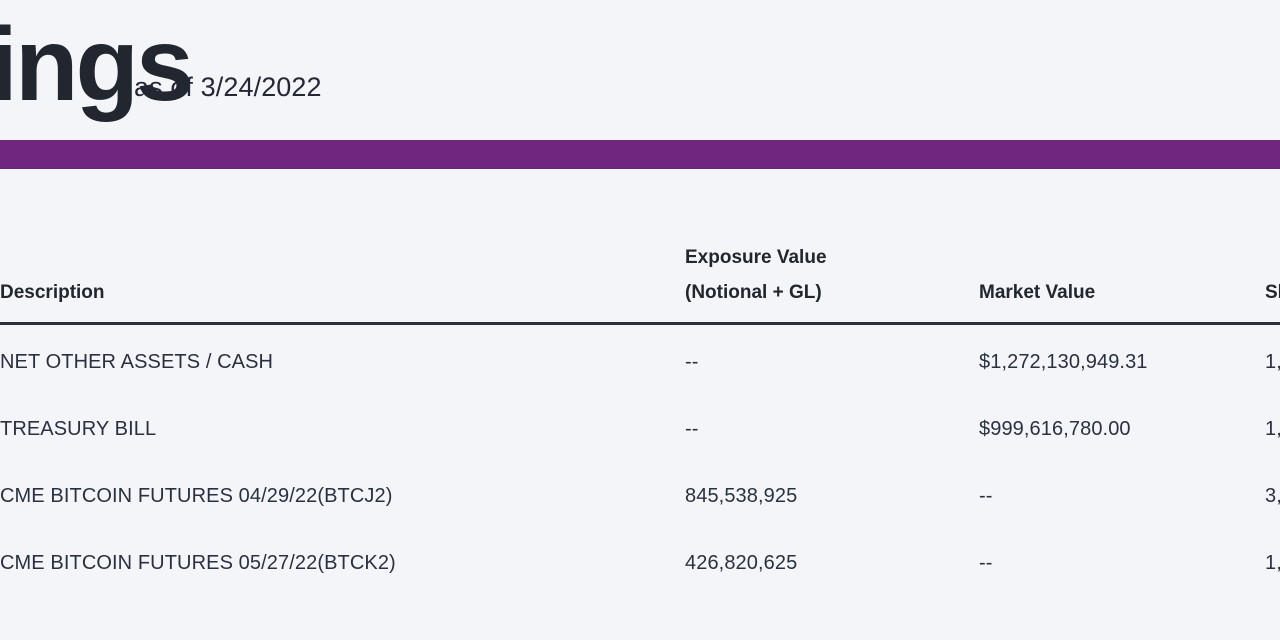 The image size is (1280, 640). What do you see at coordinates (198, 563) in the screenshot?
I see `cell-description: CME BITCOIN FUTURES 05/27/22(BTCK2)` at bounding box center [198, 563].